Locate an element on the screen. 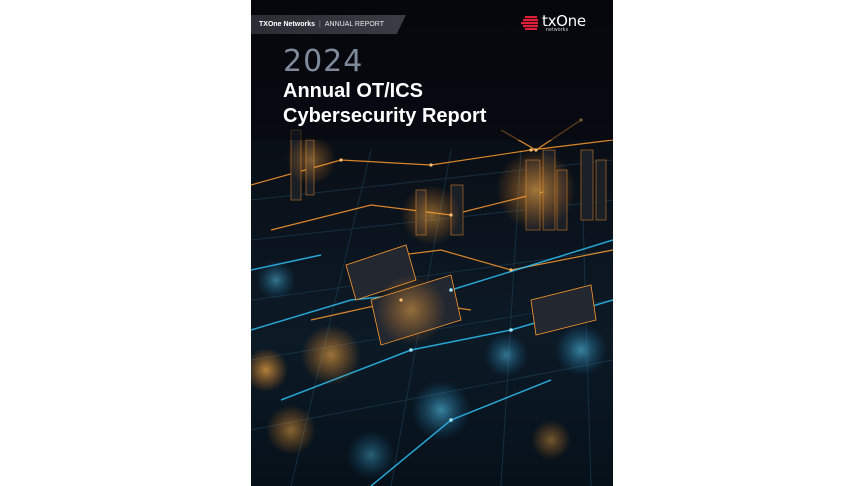  report-title-line-2: Cybersecurity Report is located at coordinates (385, 116).